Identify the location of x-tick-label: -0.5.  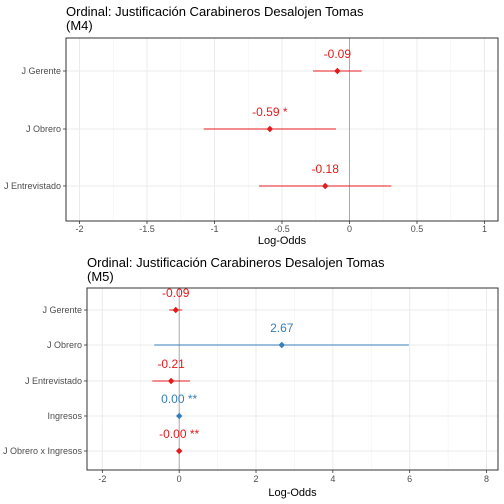
(282, 229).